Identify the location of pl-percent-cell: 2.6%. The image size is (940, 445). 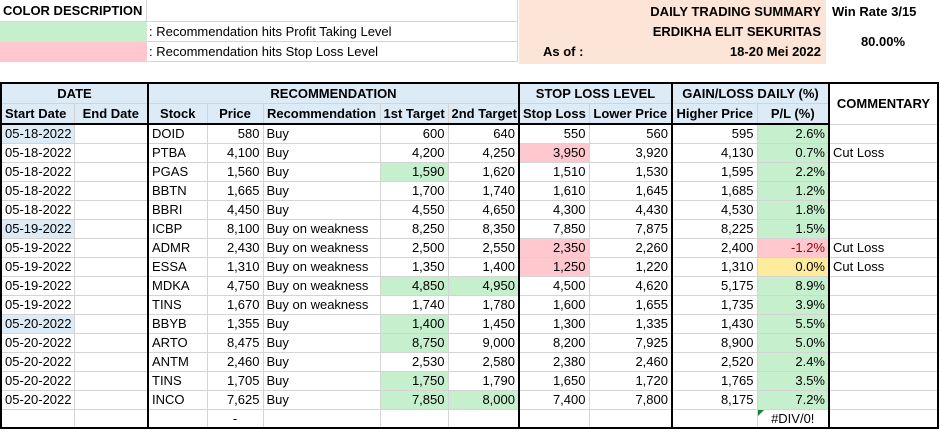
(793, 133).